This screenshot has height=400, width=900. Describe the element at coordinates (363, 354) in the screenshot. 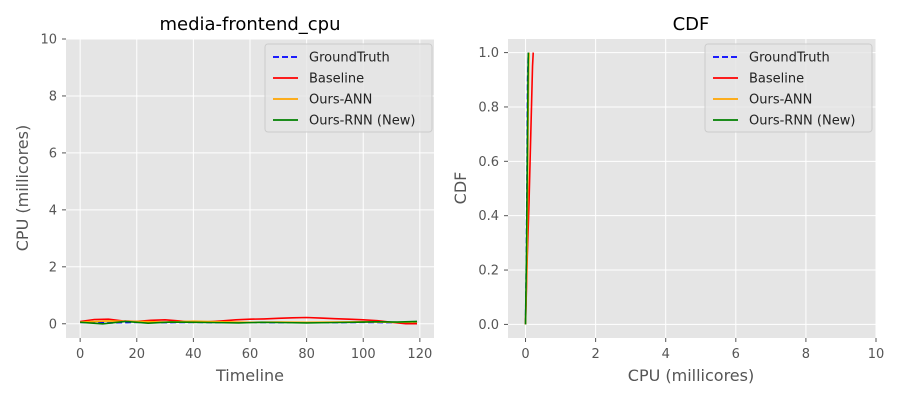

I see `x-tick-label: 100` at that location.